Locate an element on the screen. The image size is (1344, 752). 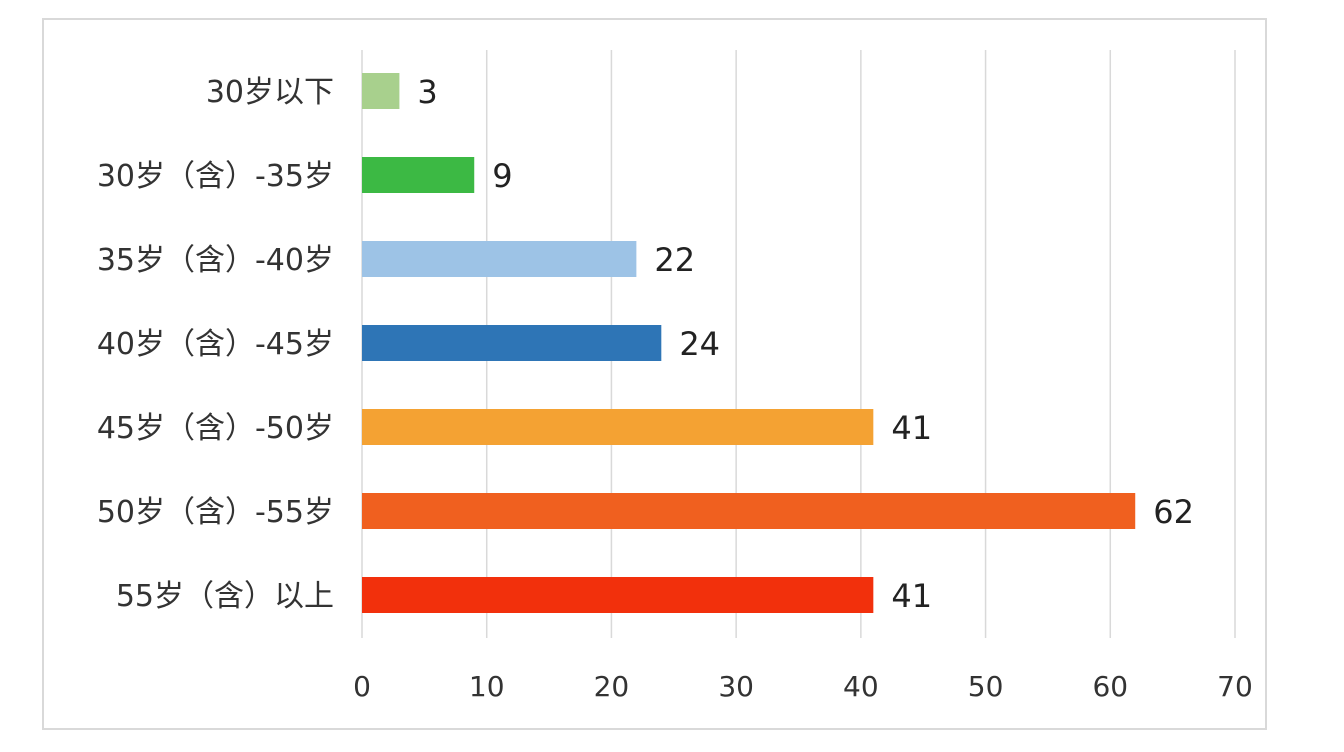
category-label: 45岁（含）-50岁 is located at coordinates (215, 428).